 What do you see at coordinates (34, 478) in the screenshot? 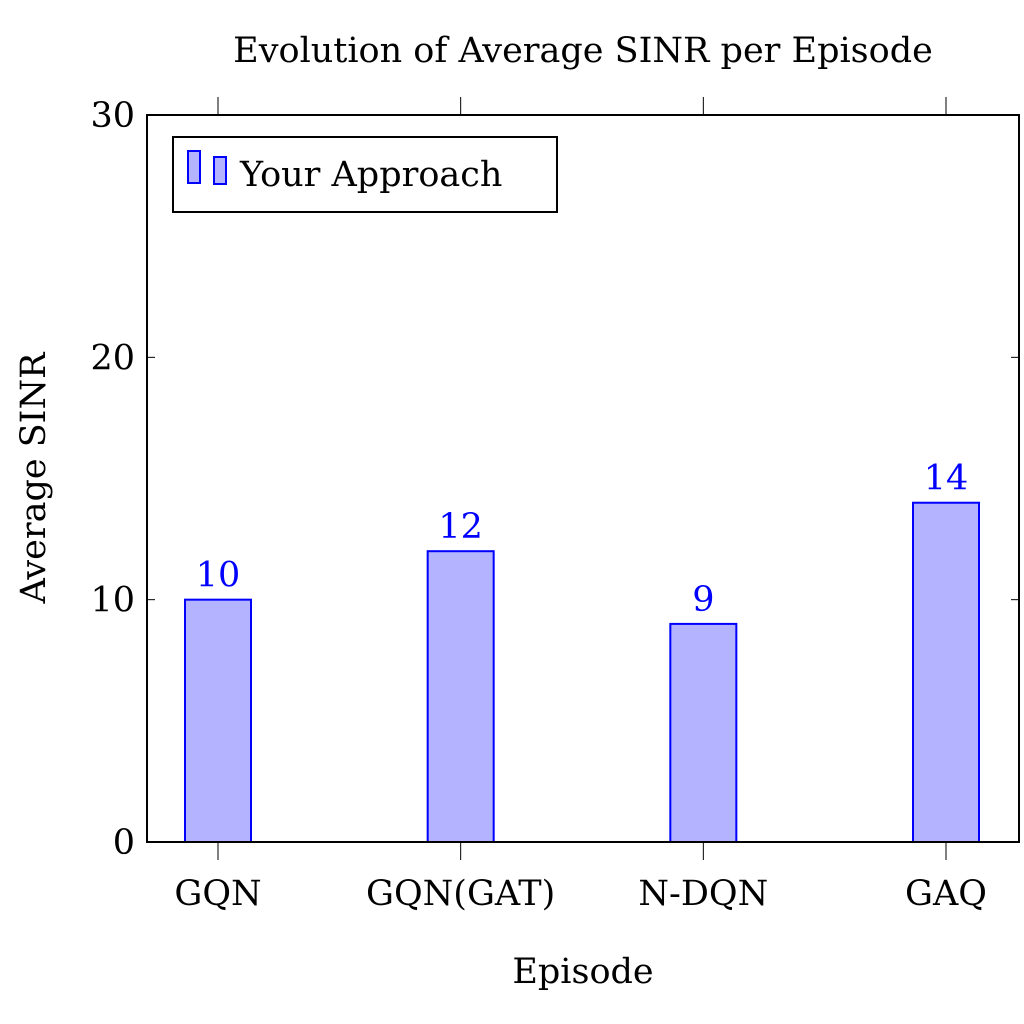
I see `y-axis-label: Average SINR` at bounding box center [34, 478].